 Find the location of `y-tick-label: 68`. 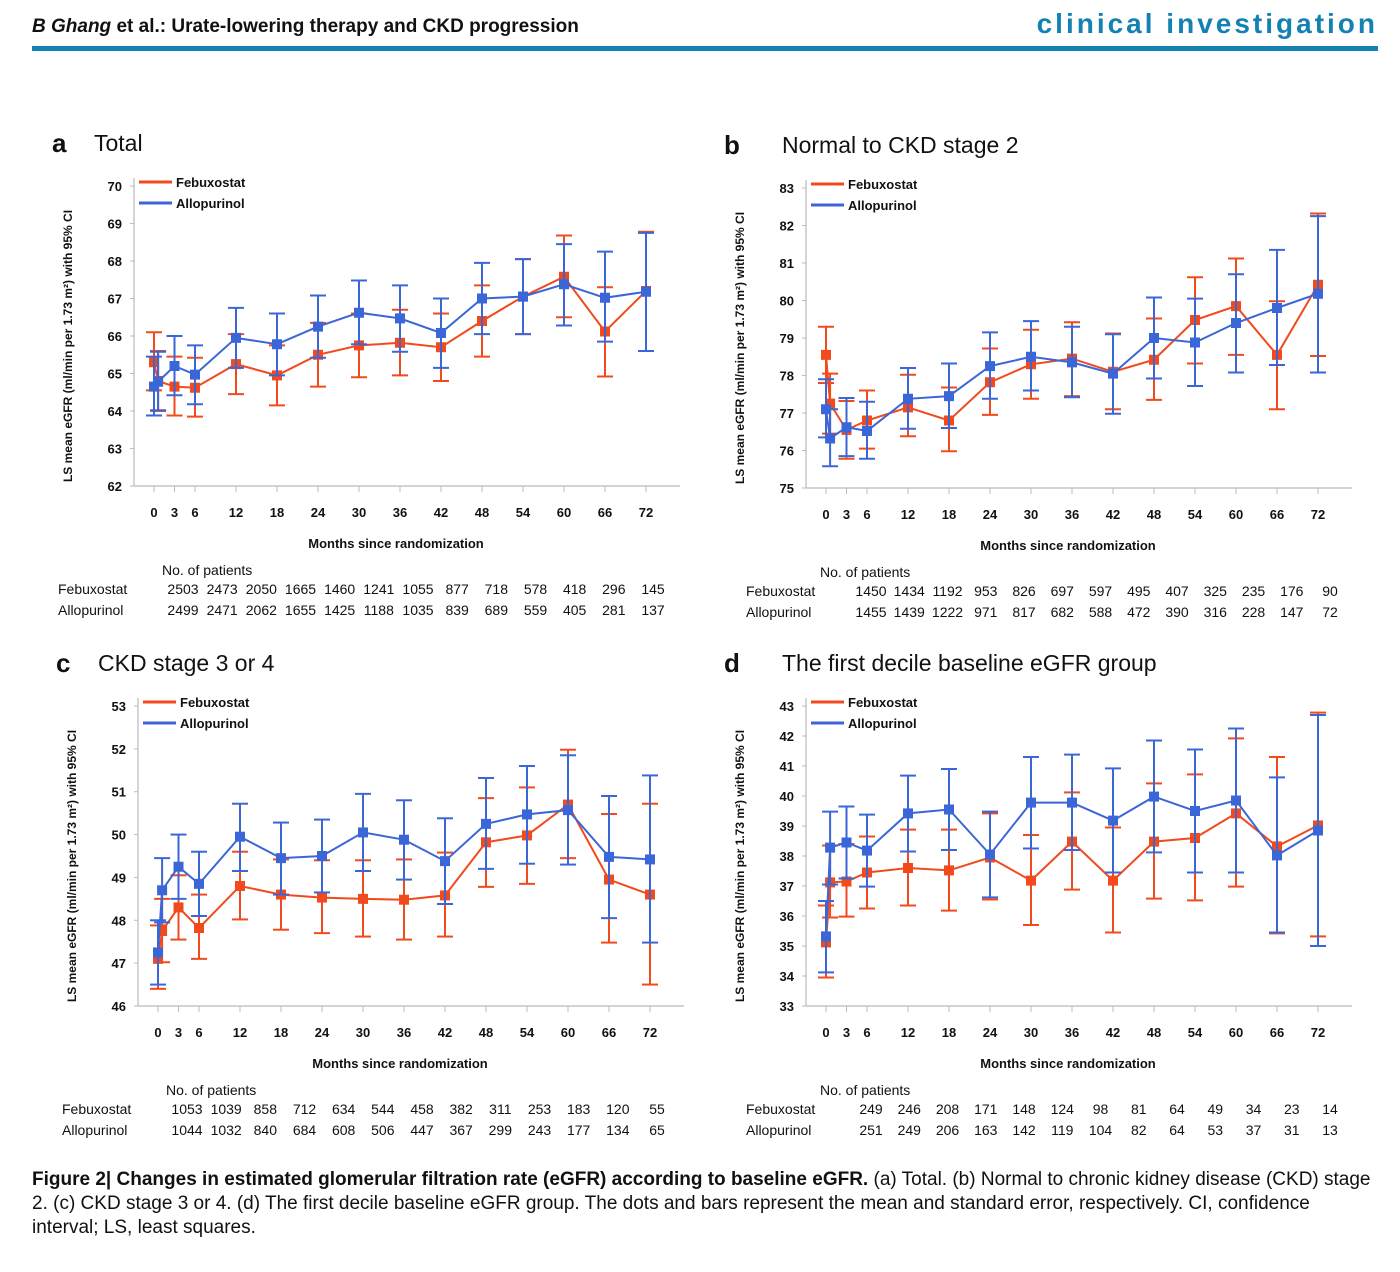

y-tick-label: 68 is located at coordinates (115, 261).